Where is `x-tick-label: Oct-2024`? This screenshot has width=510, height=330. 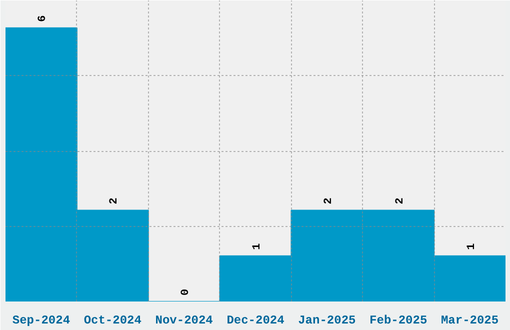
x-tick-label: Oct-2024 is located at coordinates (113, 321).